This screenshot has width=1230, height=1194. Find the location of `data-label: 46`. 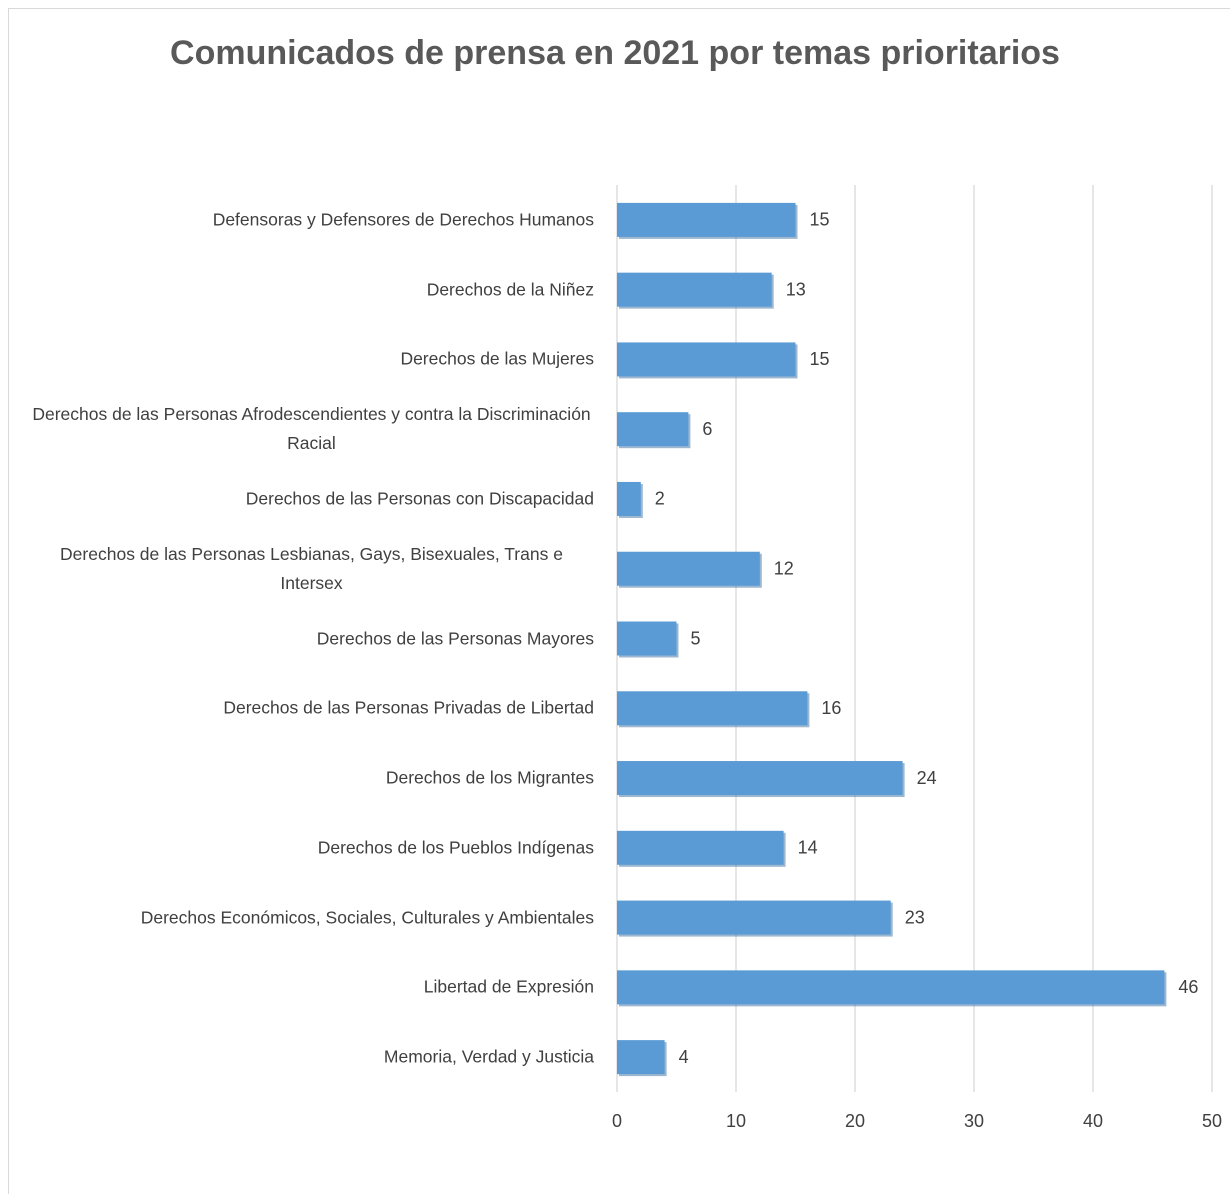

data-label: 46 is located at coordinates (1188, 987).